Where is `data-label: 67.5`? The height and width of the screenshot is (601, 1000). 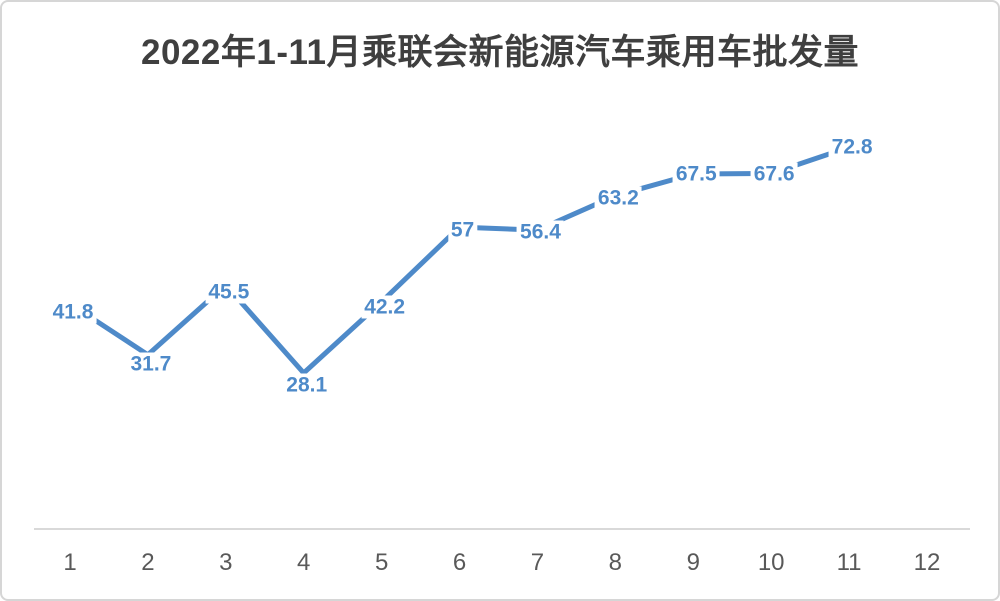 data-label: 67.5 is located at coordinates (696, 174).